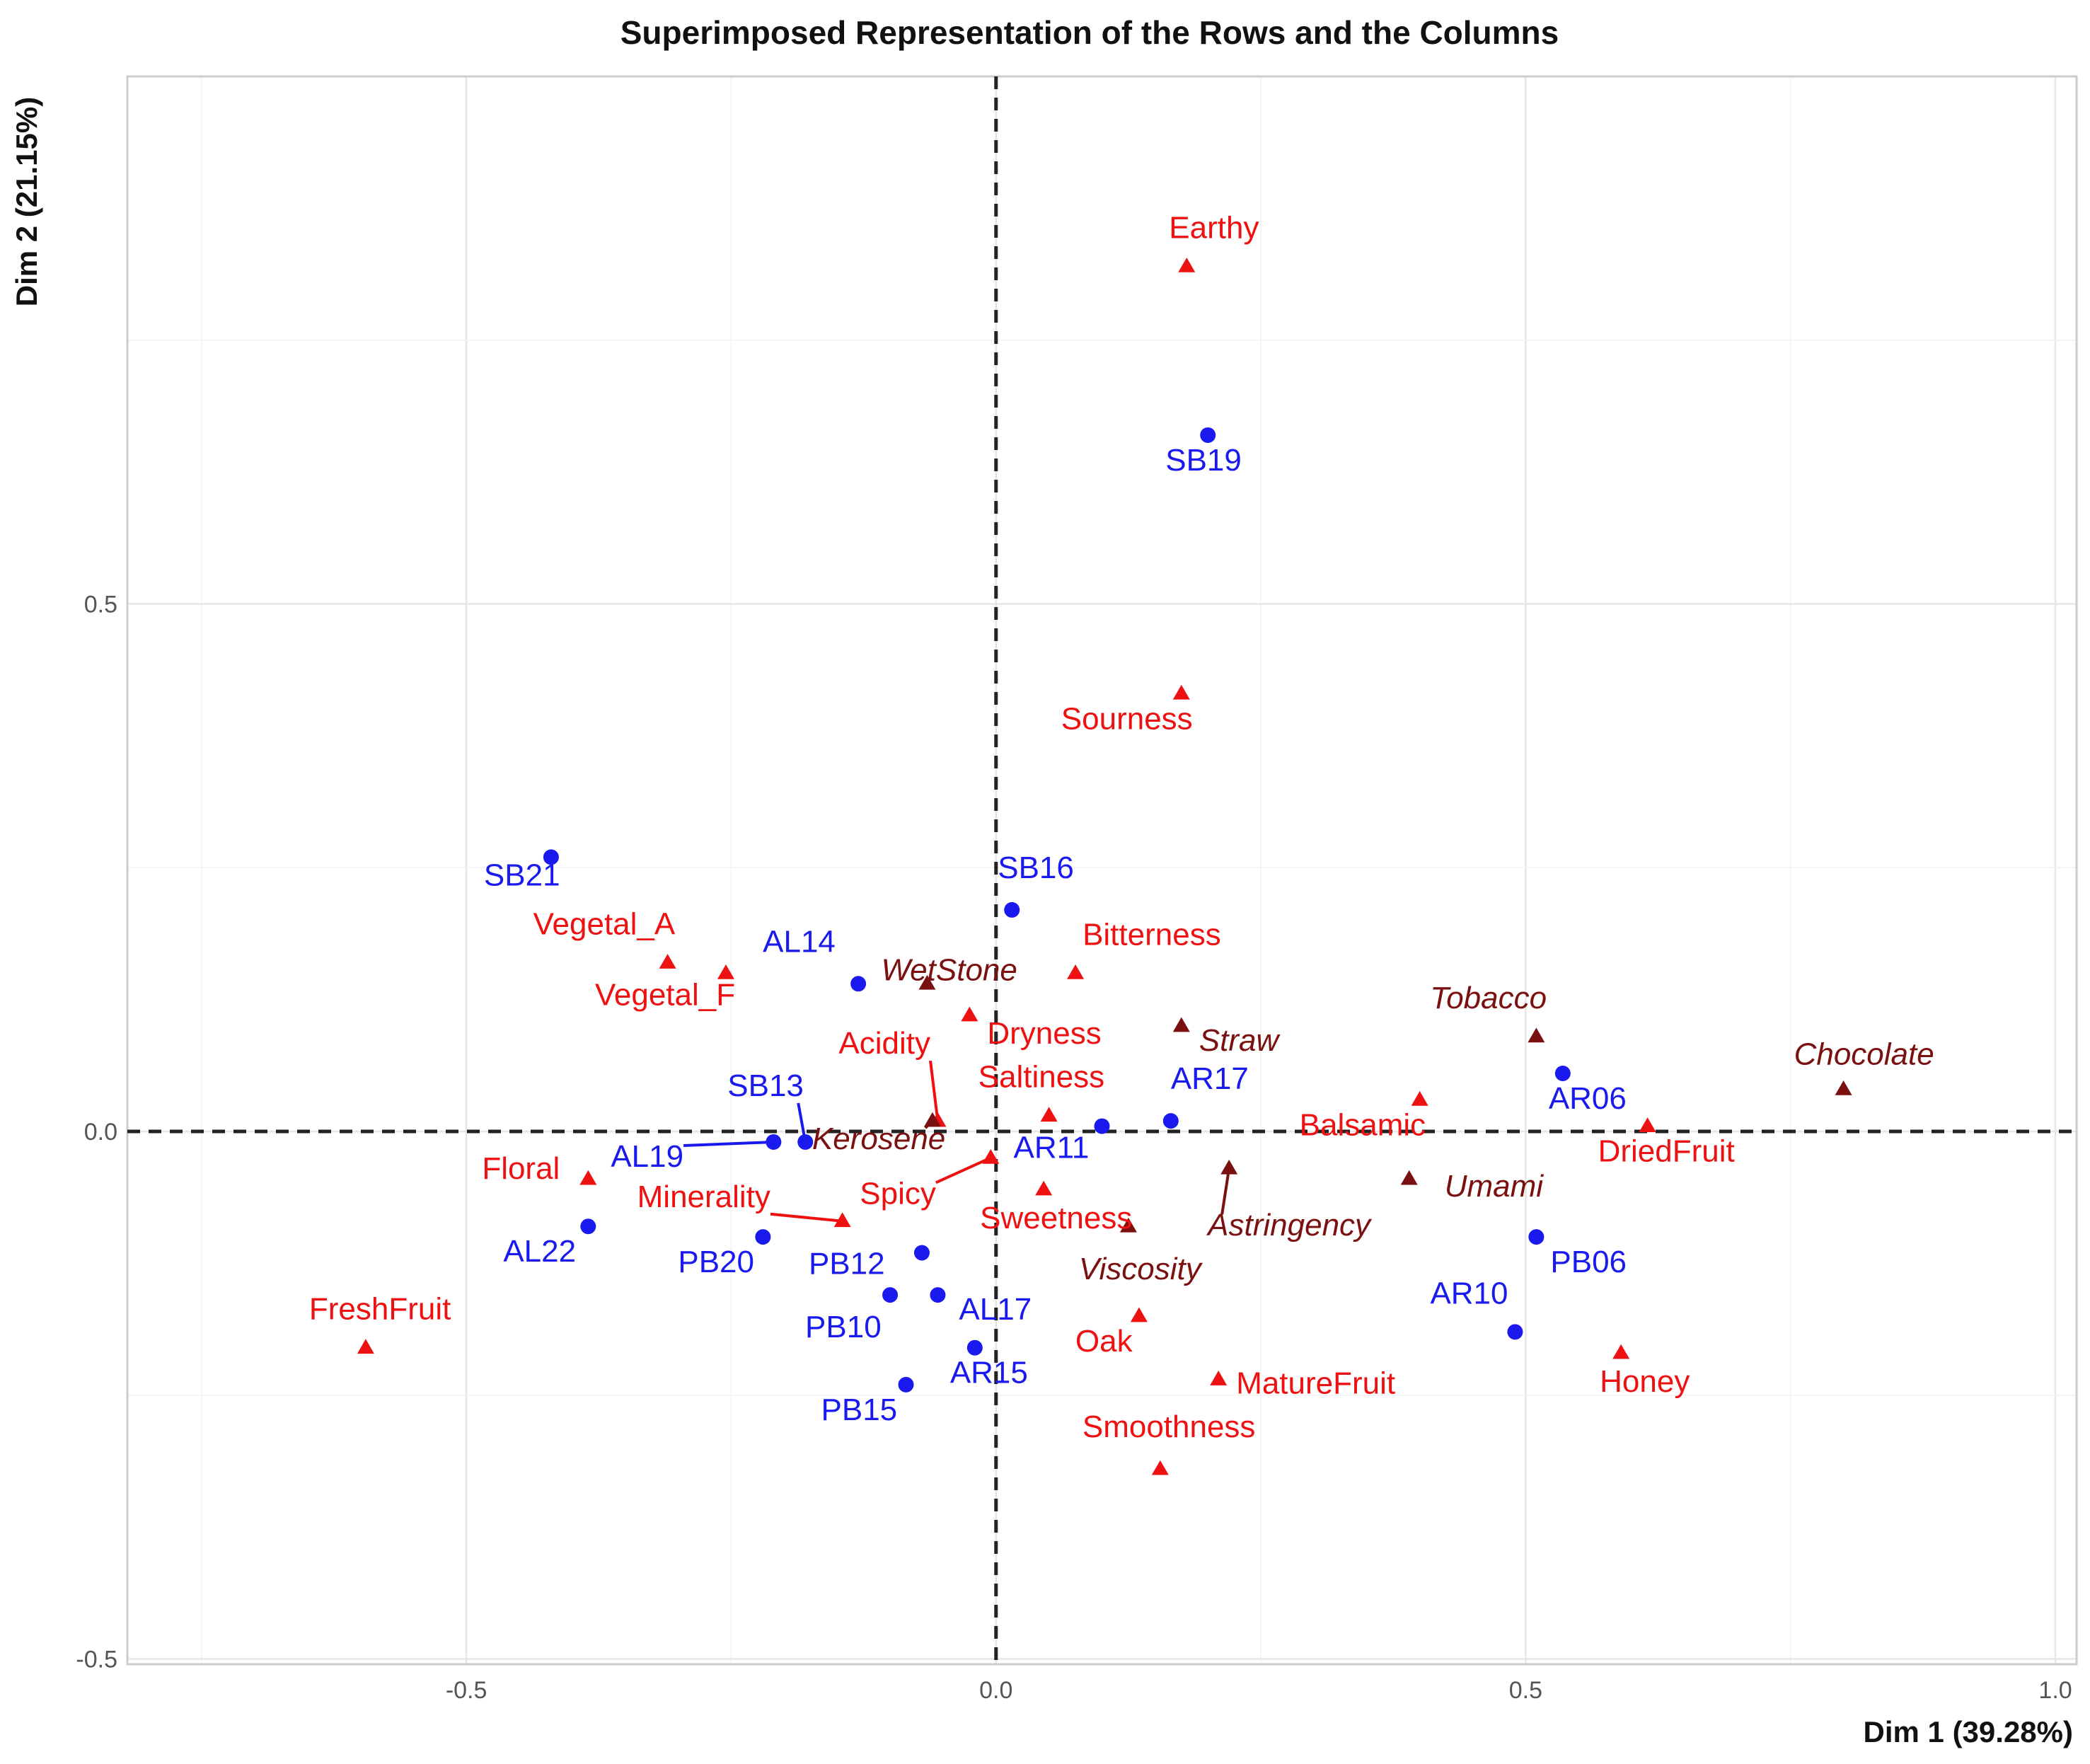 The width and height of the screenshot is (2090, 1764). I want to click on label-sb16: SB16, so click(1036, 868).